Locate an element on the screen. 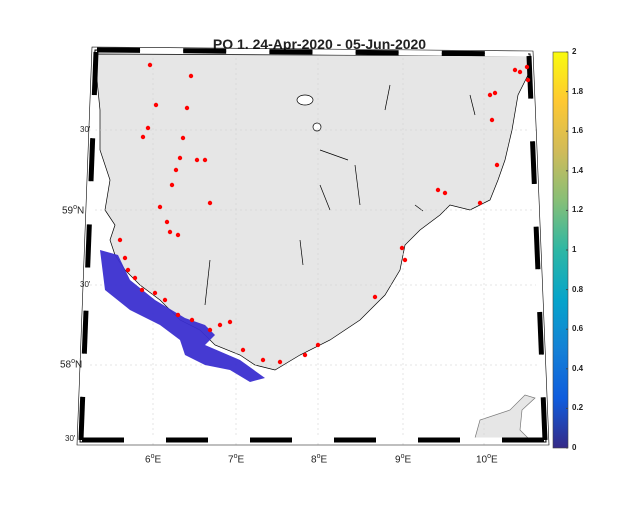  x-tick-label: 7oE is located at coordinates (236, 459).